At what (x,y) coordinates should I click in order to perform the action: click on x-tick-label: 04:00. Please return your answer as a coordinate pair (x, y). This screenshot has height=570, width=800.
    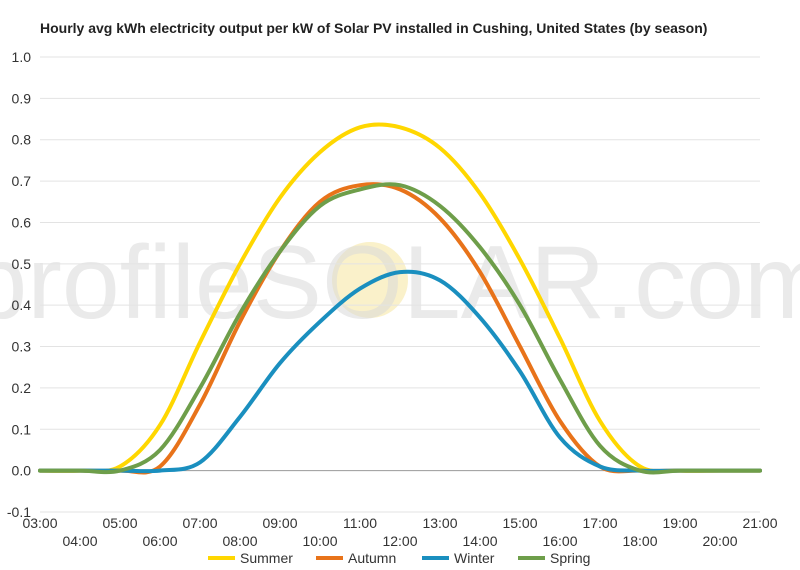
    Looking at the image, I should click on (79, 541).